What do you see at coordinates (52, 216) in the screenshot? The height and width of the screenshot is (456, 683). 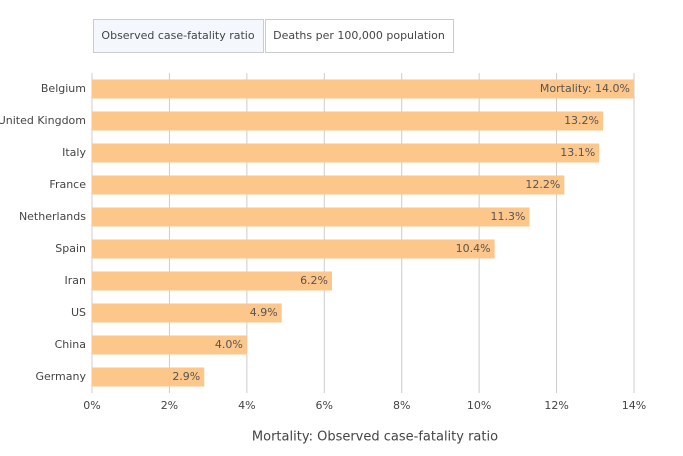 I see `y-tick-label: Netherlands` at bounding box center [52, 216].